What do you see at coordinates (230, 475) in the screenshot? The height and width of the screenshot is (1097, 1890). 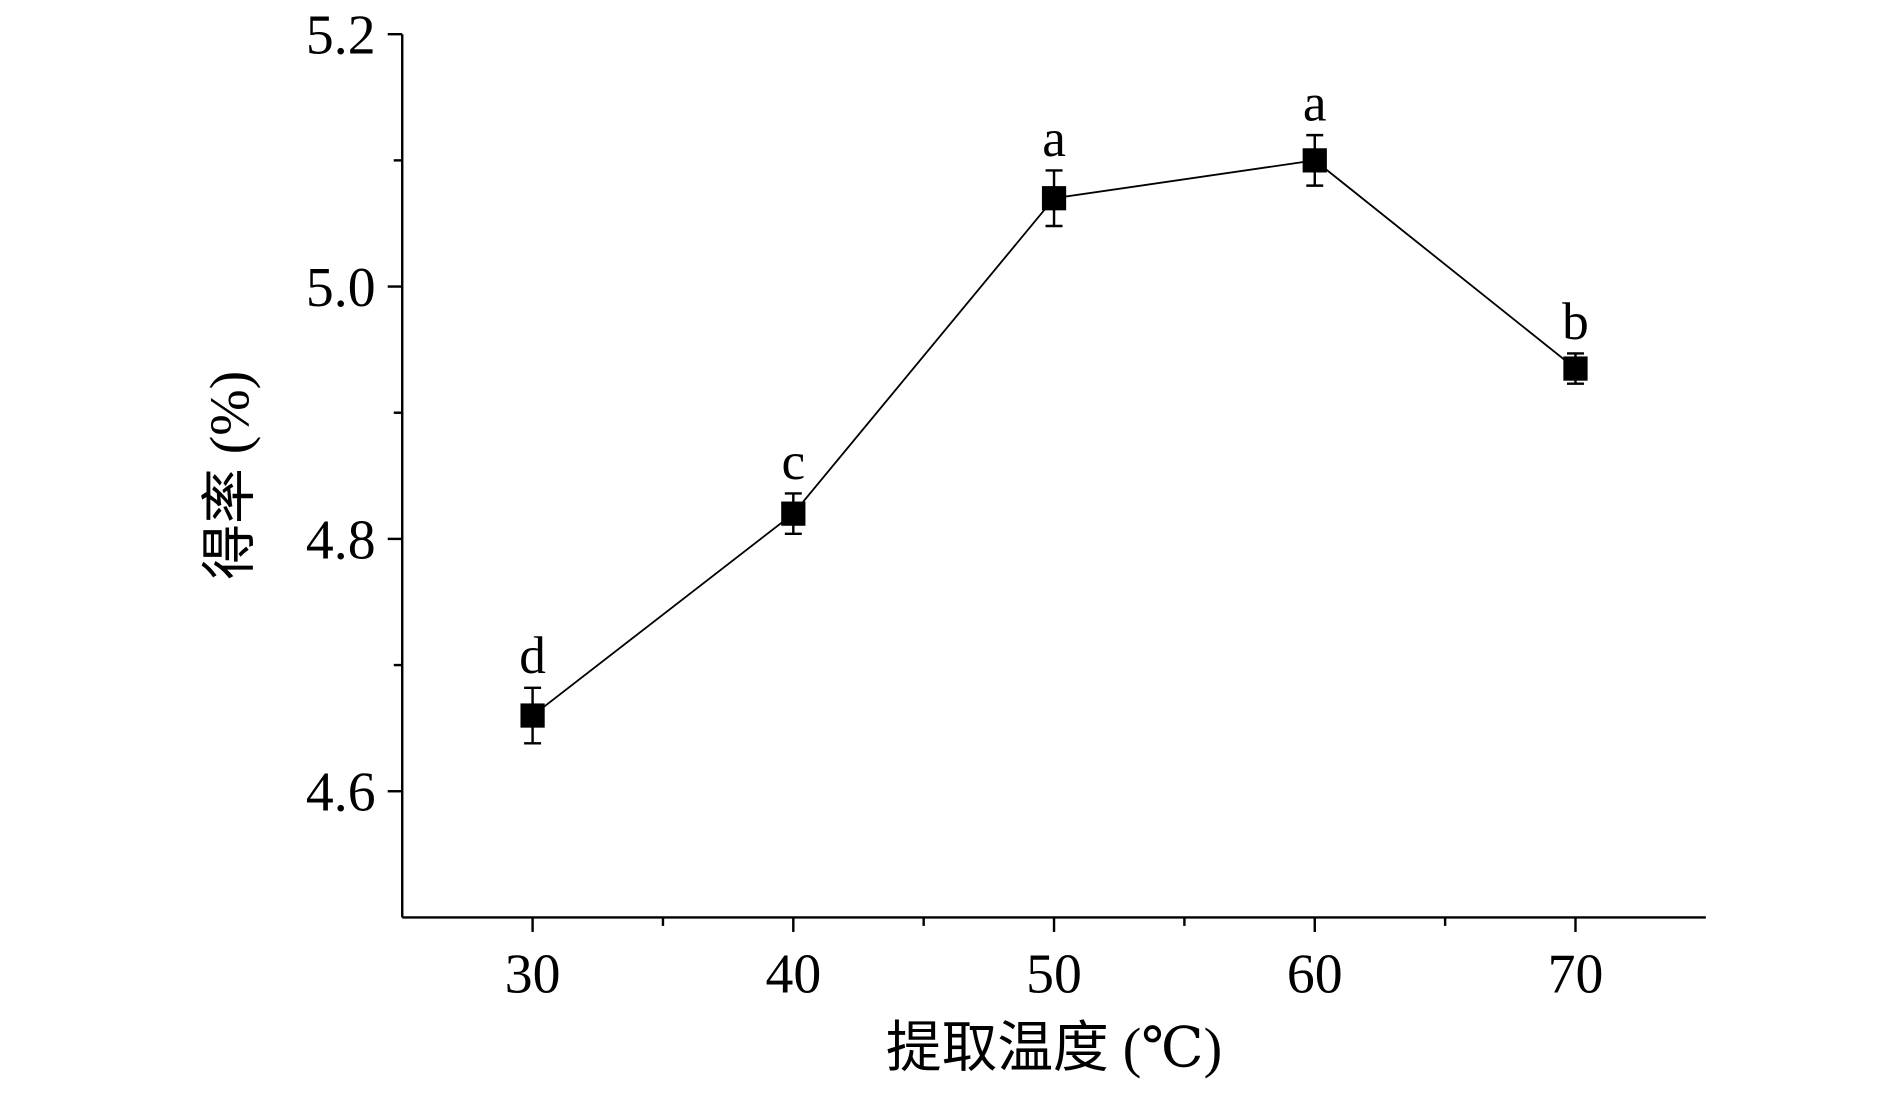 I see `y-axis-label: 得率 (%)` at bounding box center [230, 475].